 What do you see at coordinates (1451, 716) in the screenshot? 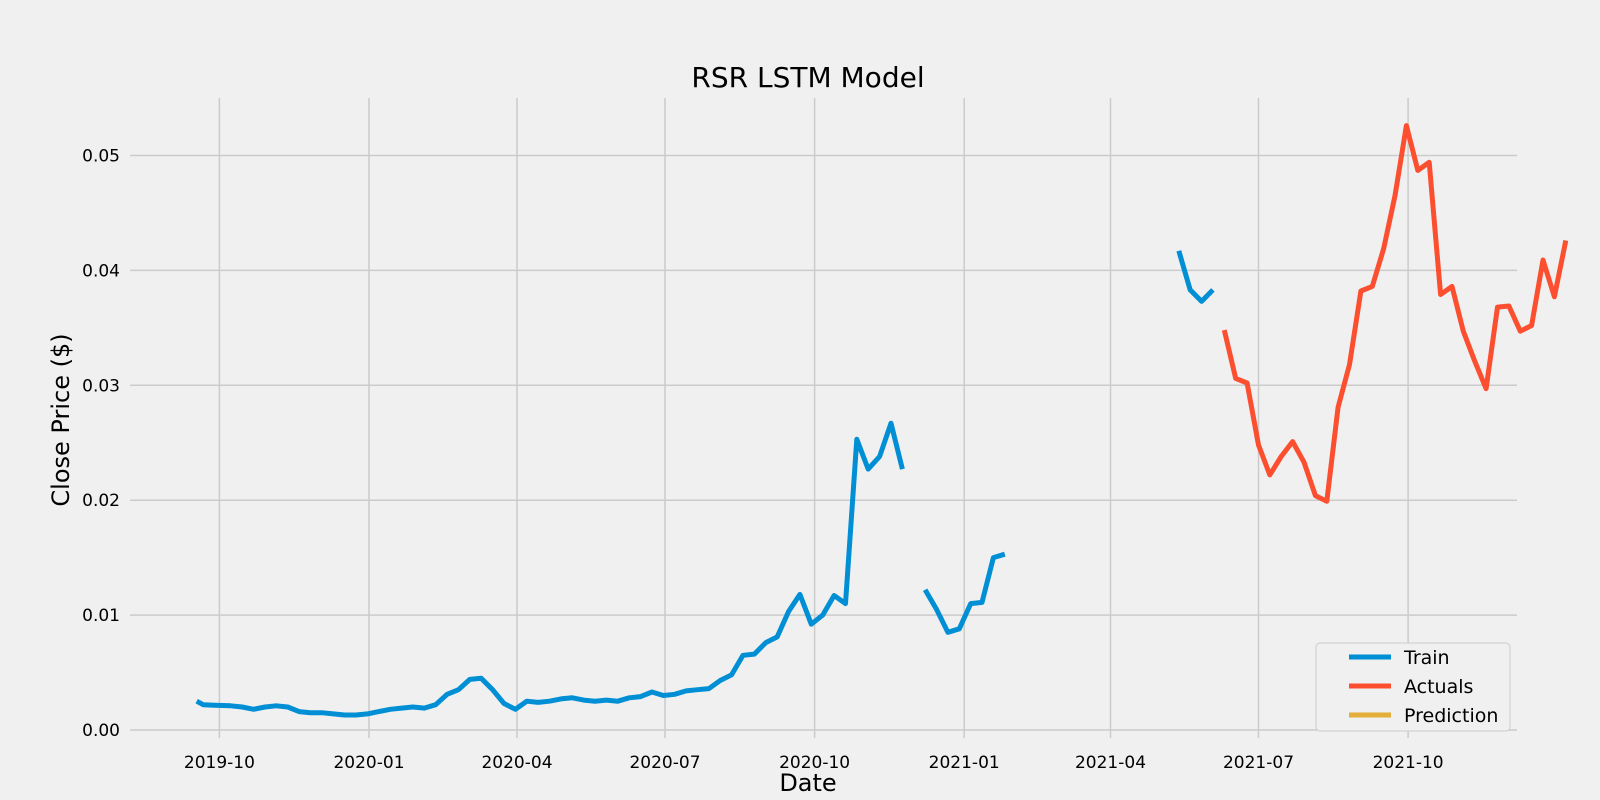
I see `legend-label-prediction: Prediction` at bounding box center [1451, 716].